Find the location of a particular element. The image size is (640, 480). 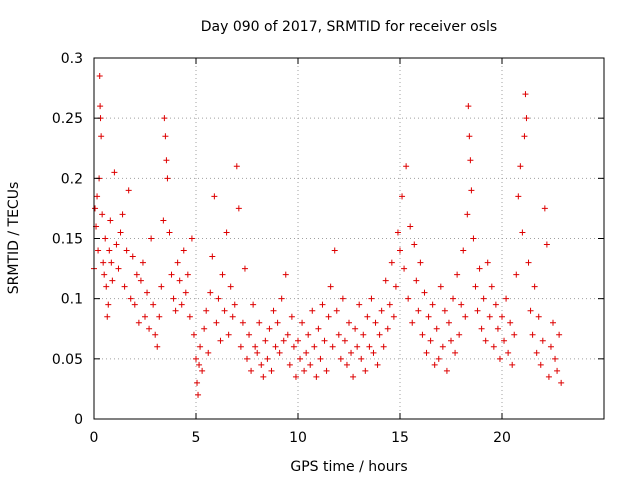

y-tick-label: 0.05 is located at coordinates (67, 360).